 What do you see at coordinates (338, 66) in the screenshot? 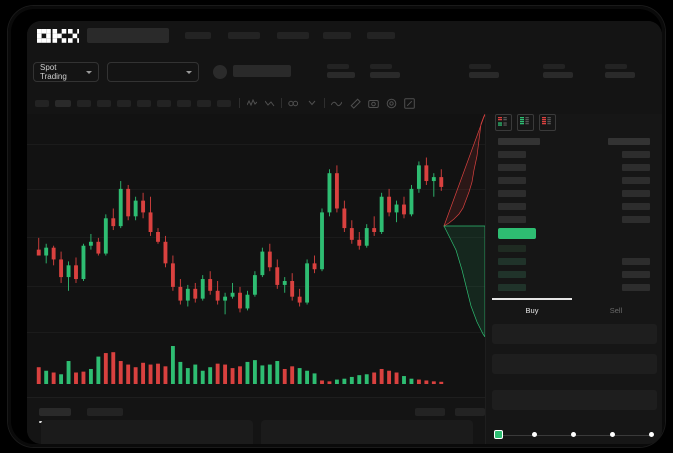
I see `stat-last-price-label` at bounding box center [338, 66].